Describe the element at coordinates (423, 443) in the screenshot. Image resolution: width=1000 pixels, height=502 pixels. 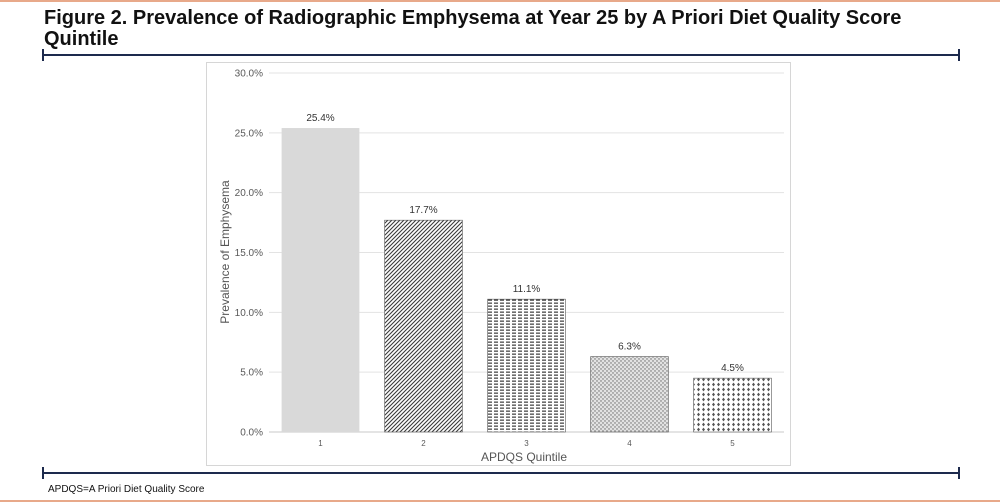
I see `x-tick-label: 2` at that location.